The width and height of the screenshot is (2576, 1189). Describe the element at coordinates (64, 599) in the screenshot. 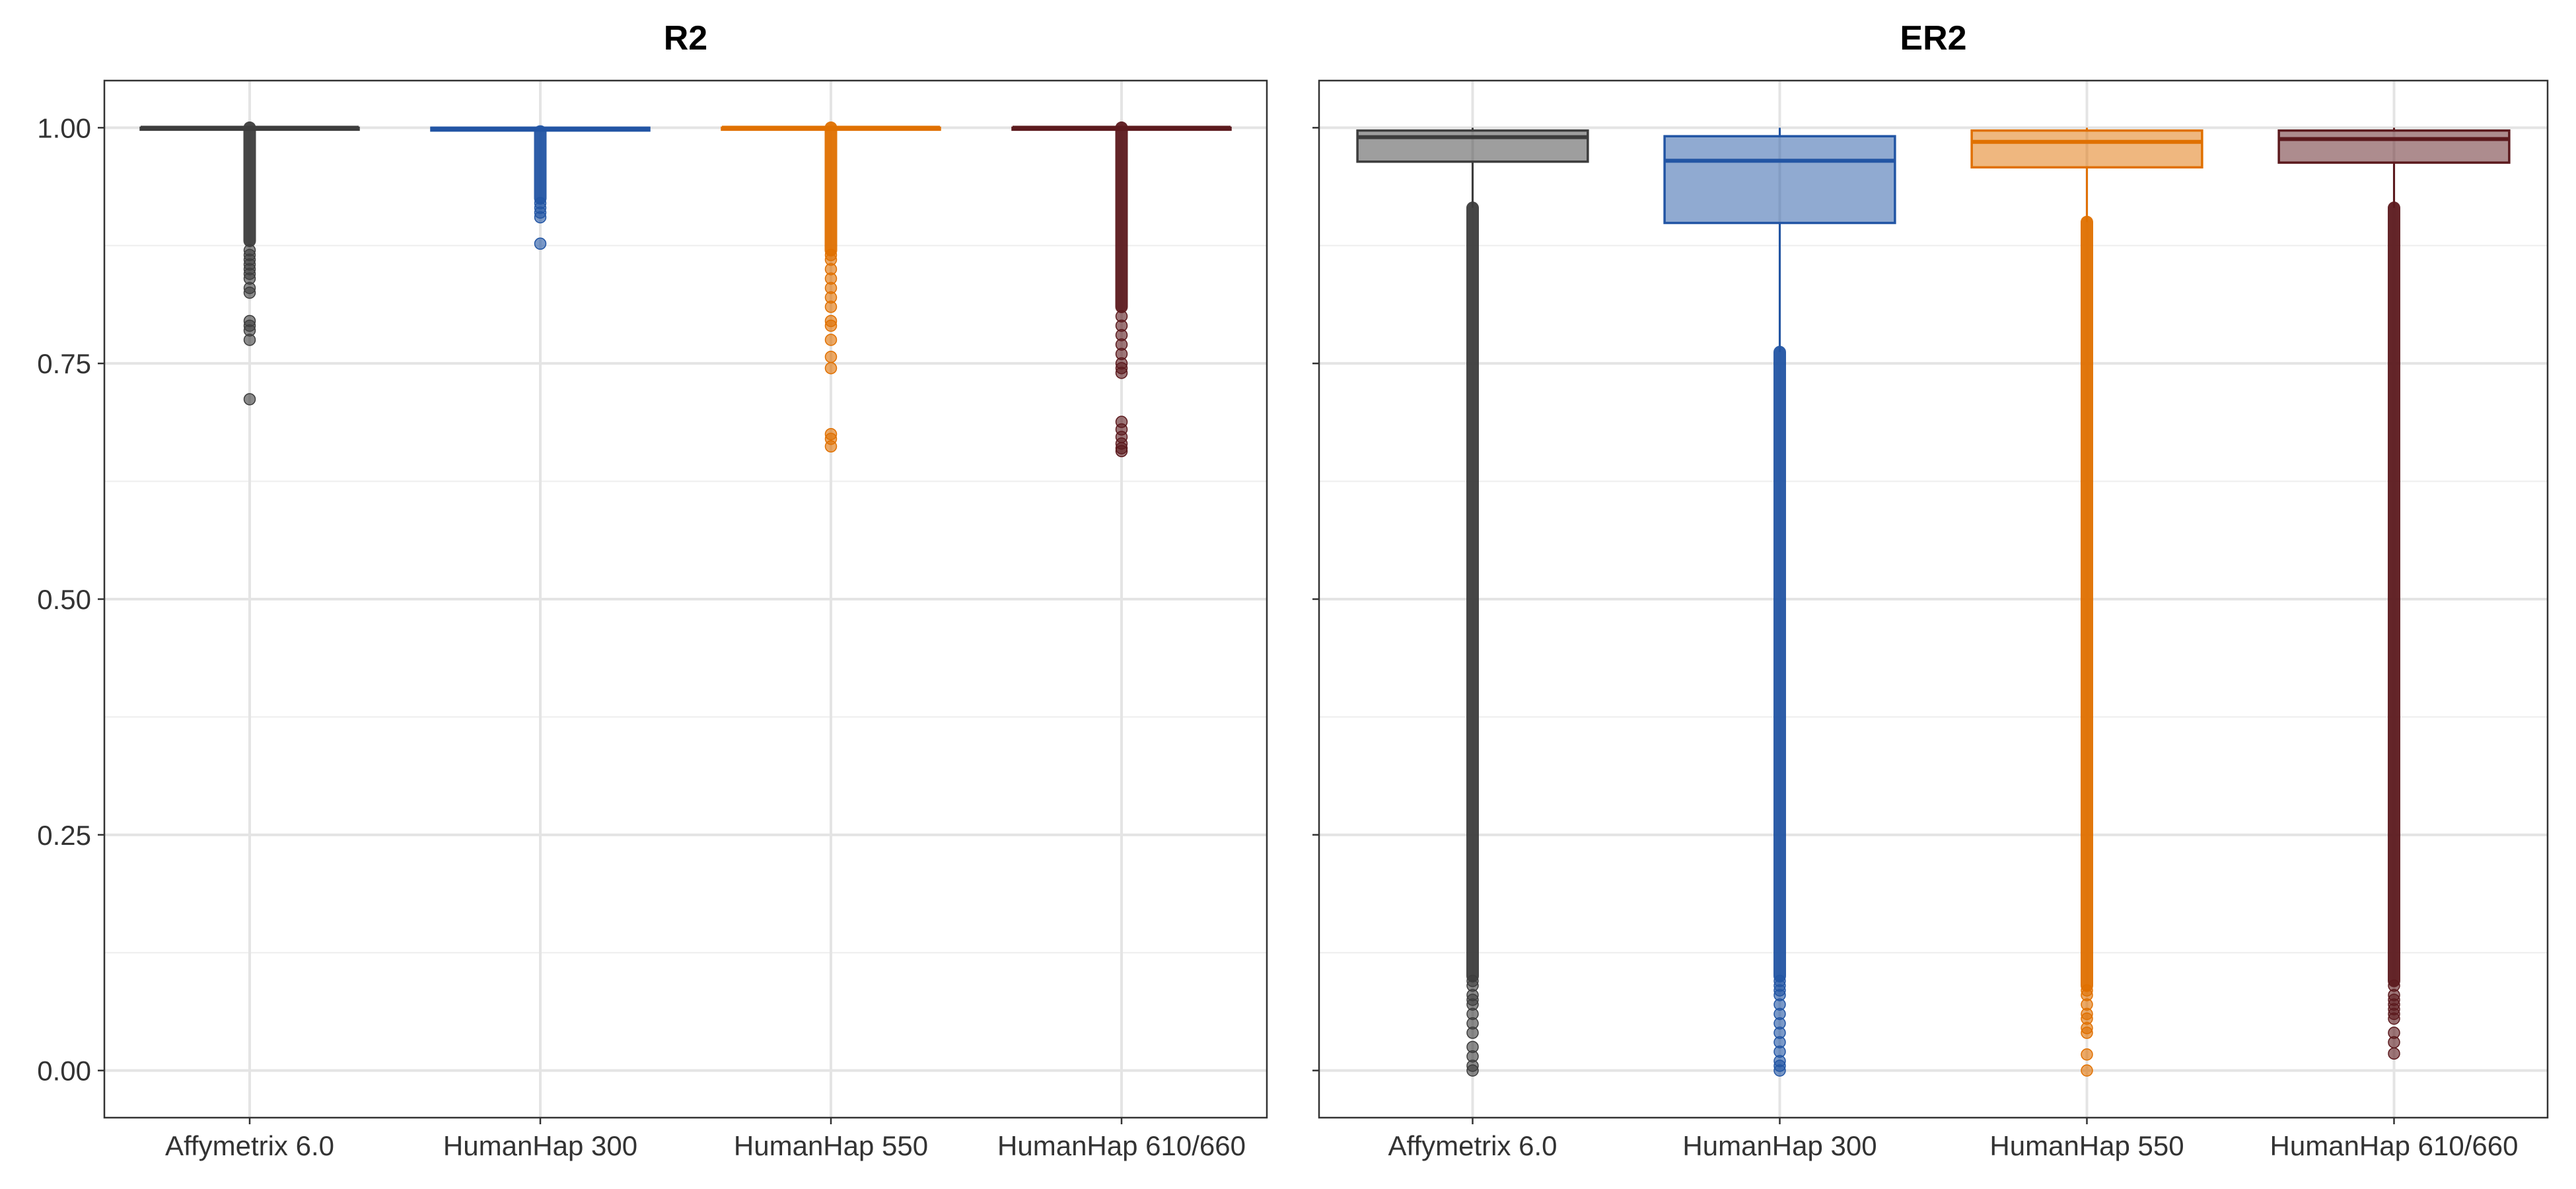

I see `y-tick-label: 0.50` at that location.